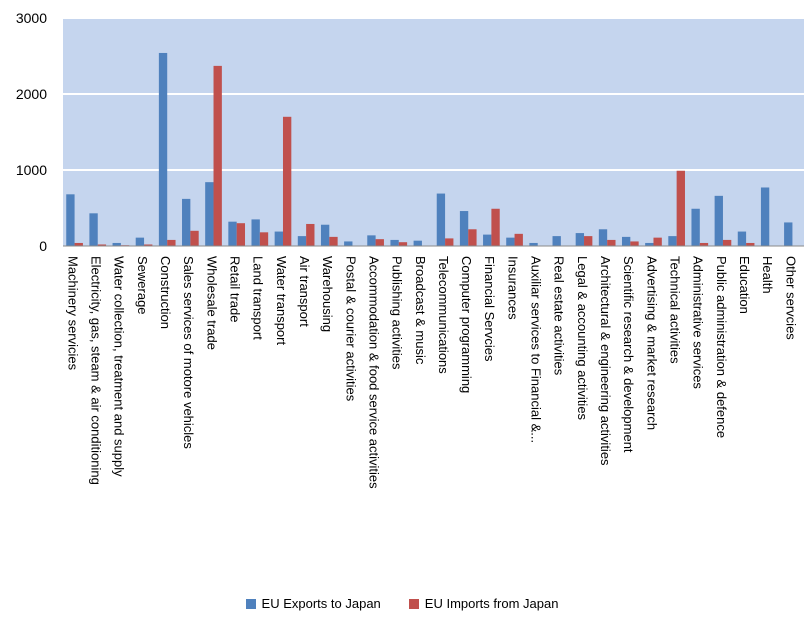 Image resolution: width=804 pixels, height=617 pixels. What do you see at coordinates (119, 366) in the screenshot?
I see `x-tick-label: Water collection, treatment and supply` at bounding box center [119, 366].